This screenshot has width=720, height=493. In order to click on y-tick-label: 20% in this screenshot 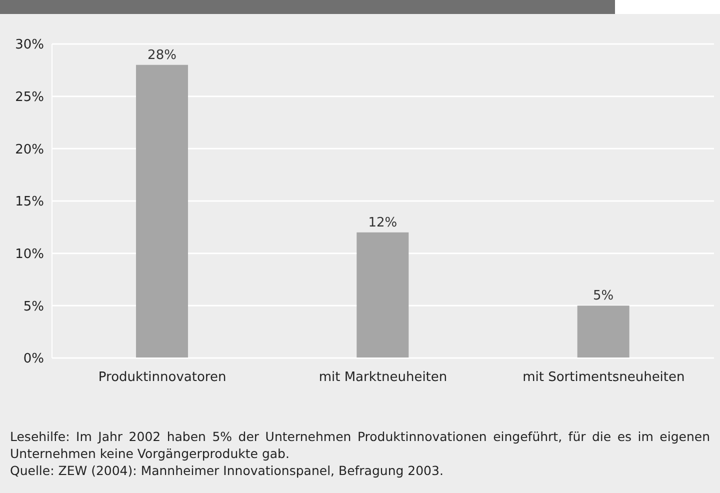, I will do `click(29, 150)`.